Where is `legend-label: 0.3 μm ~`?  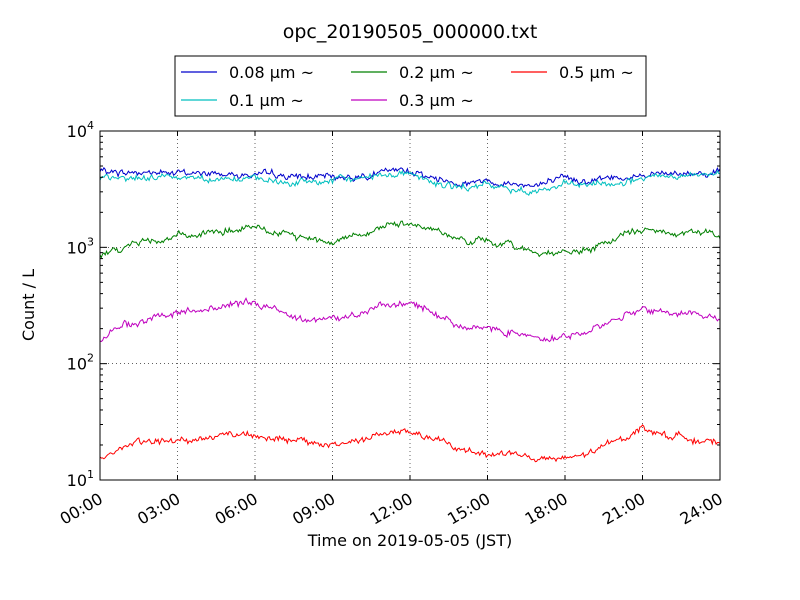 legend-label: 0.3 μm ~ is located at coordinates (436, 100).